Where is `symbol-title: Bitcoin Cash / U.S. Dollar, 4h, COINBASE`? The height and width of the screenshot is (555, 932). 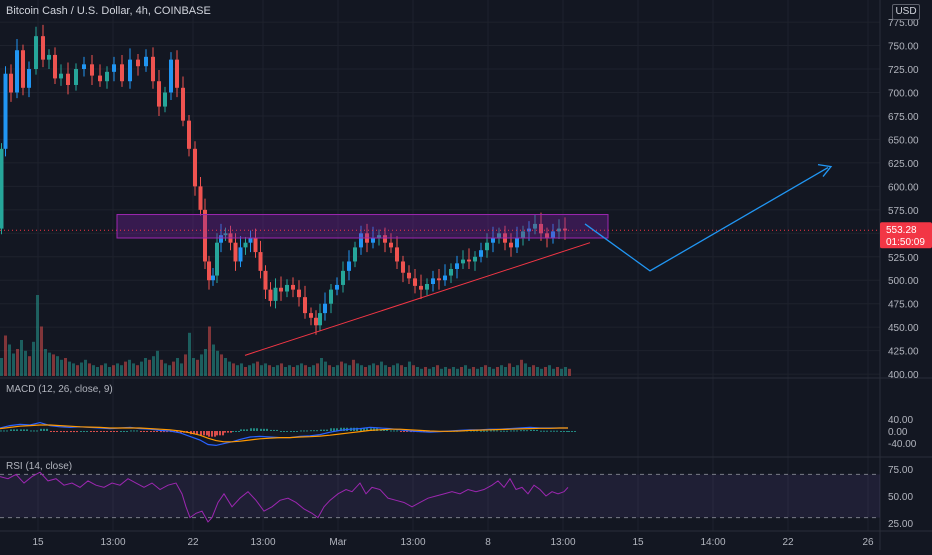
symbol-title: Bitcoin Cash / U.S. Dollar, 4h, COINBASE is located at coordinates (108, 11).